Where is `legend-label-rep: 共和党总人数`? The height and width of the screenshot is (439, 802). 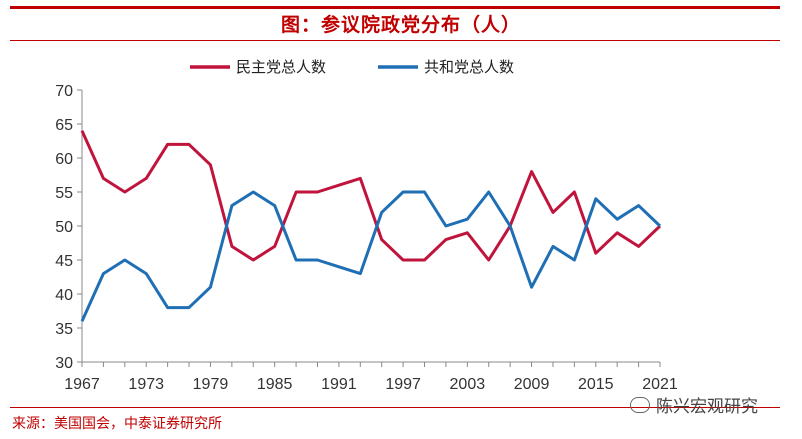 legend-label-rep: 共和党总人数 is located at coordinates (469, 67).